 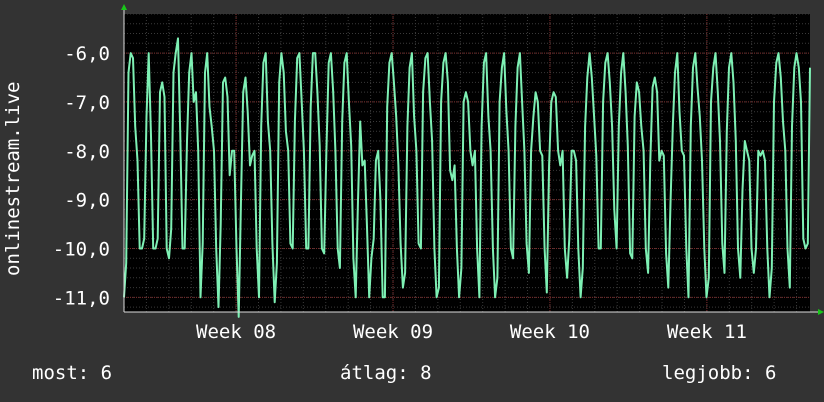 What do you see at coordinates (393, 332) in the screenshot?
I see `x-tick-label: Week 09` at bounding box center [393, 332].